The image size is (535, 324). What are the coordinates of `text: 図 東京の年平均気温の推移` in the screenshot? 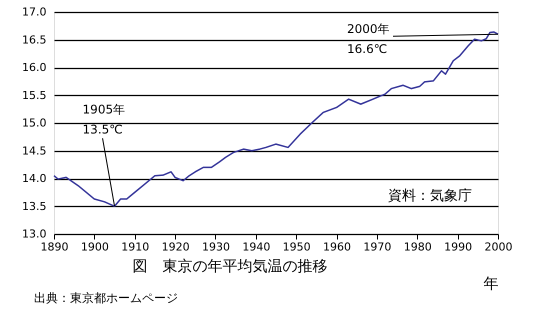 It's located at (230, 266).